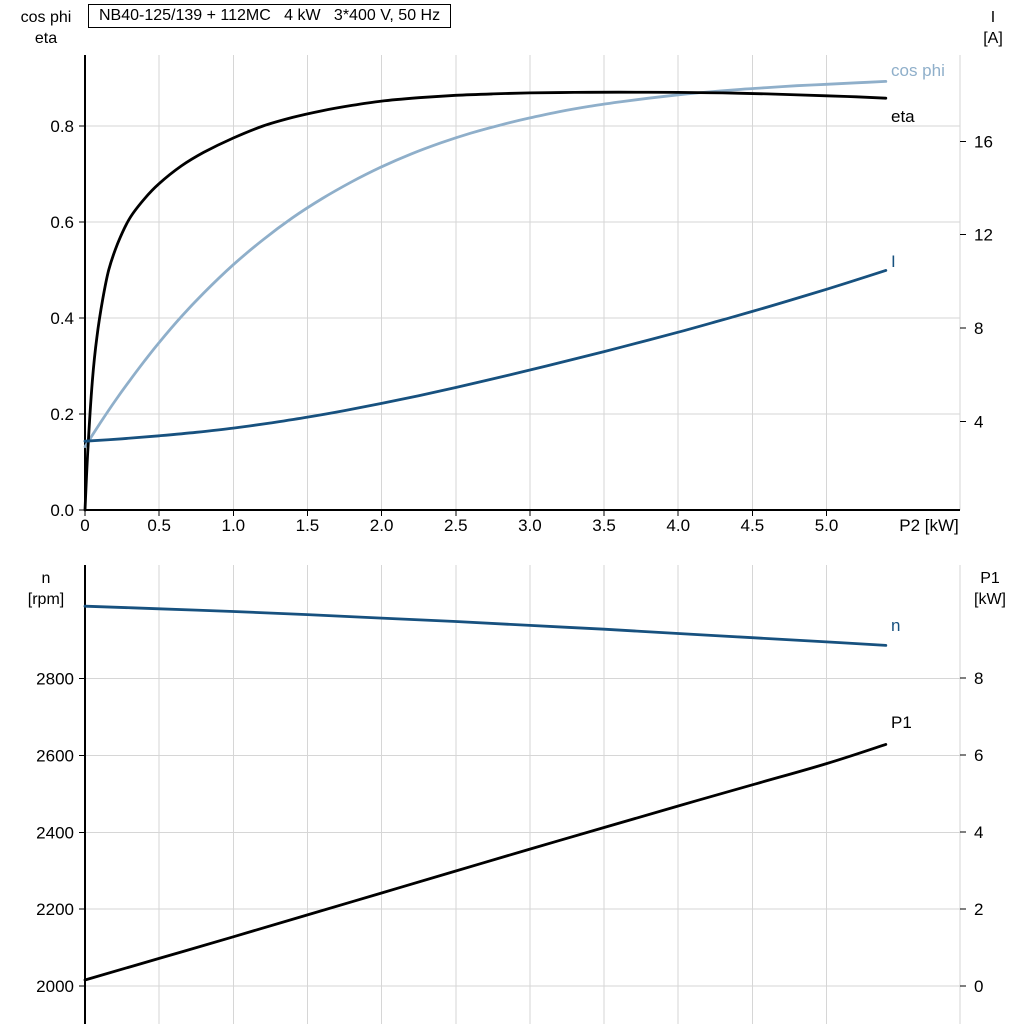  What do you see at coordinates (978, 986) in the screenshot?
I see `y-right-tick-label: 0` at bounding box center [978, 986].